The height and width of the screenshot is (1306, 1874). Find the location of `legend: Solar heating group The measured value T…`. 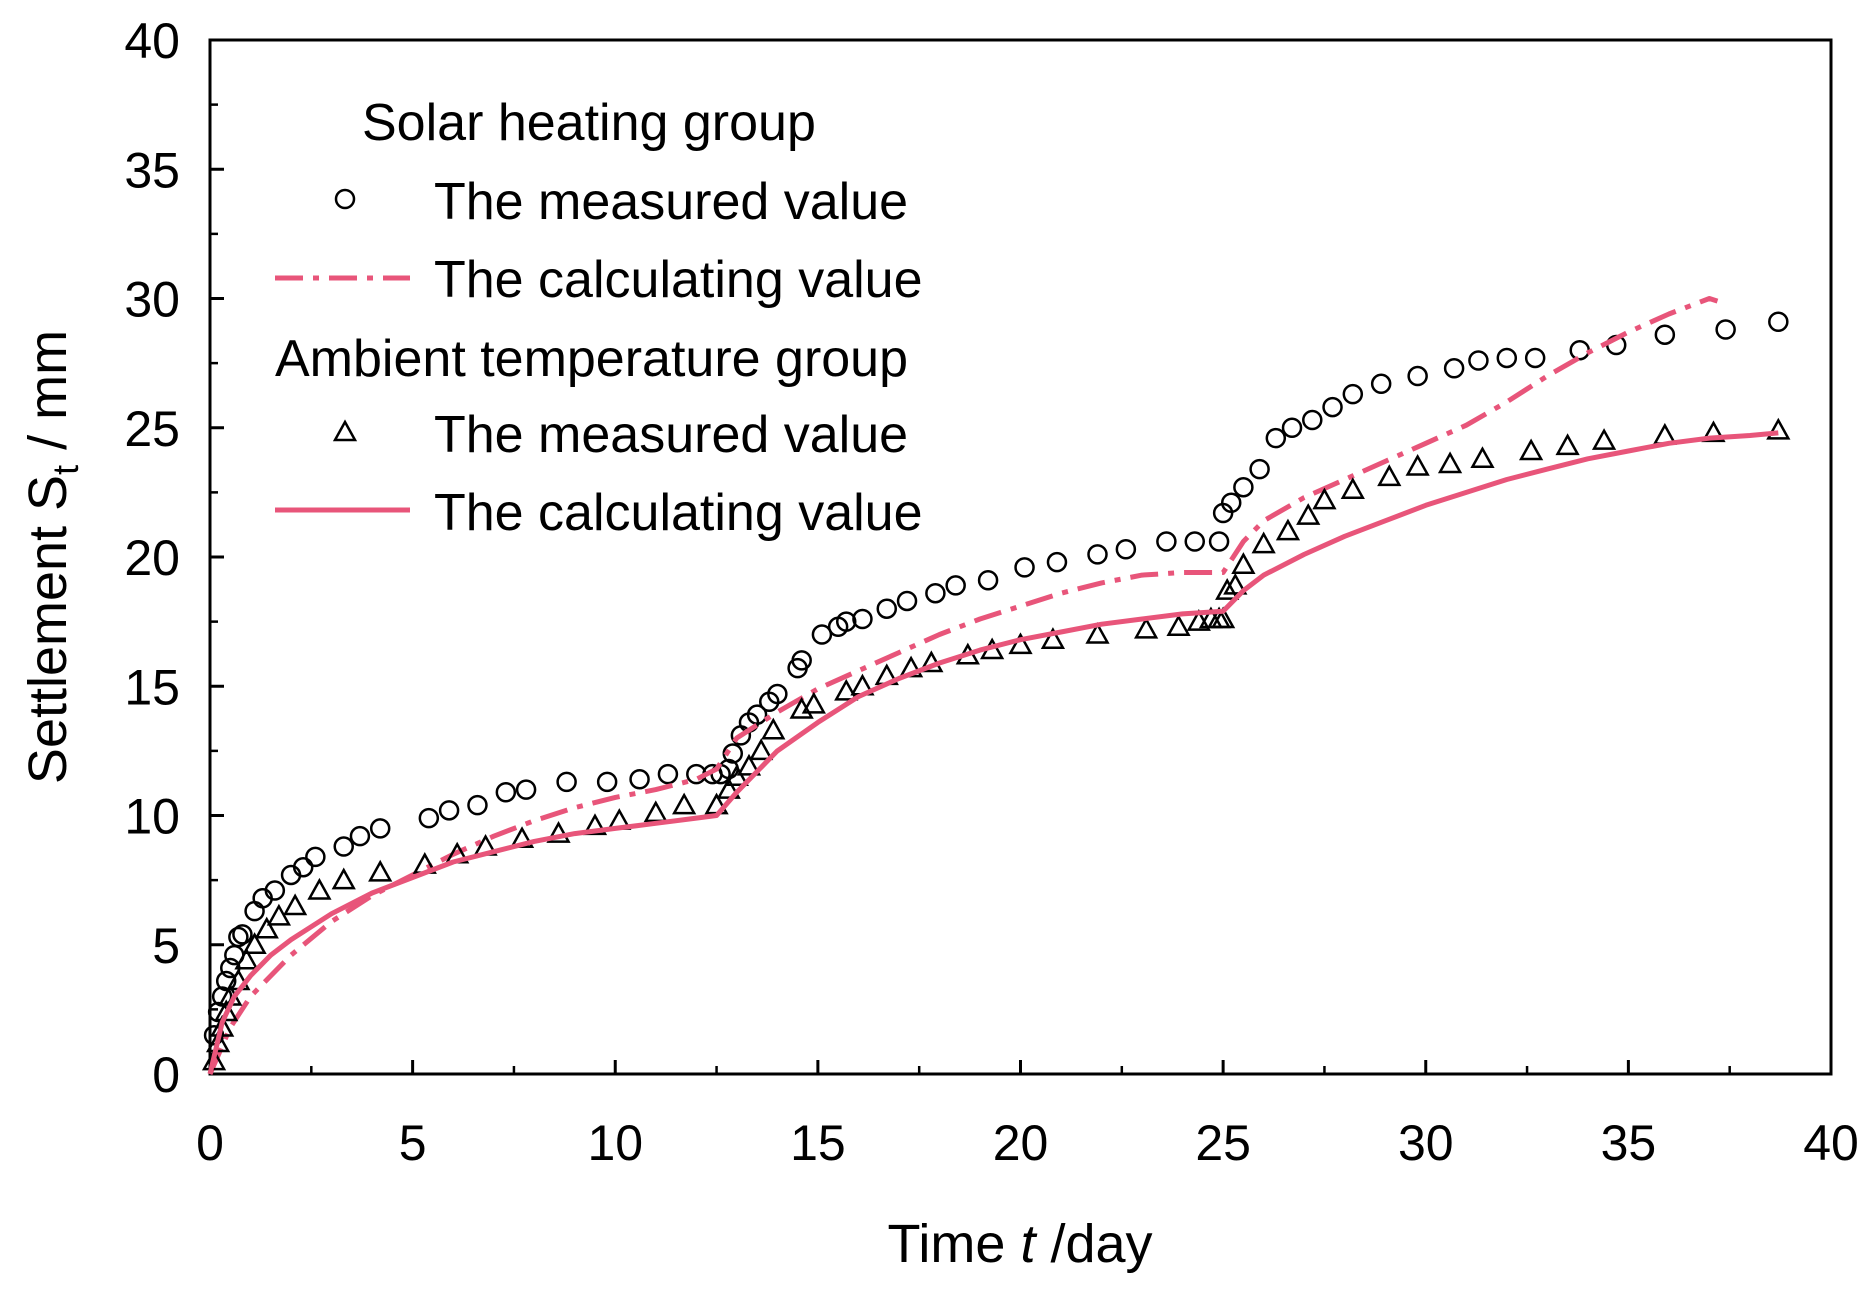

legend: Solar heating group The measured value T… is located at coordinates (599, 318).